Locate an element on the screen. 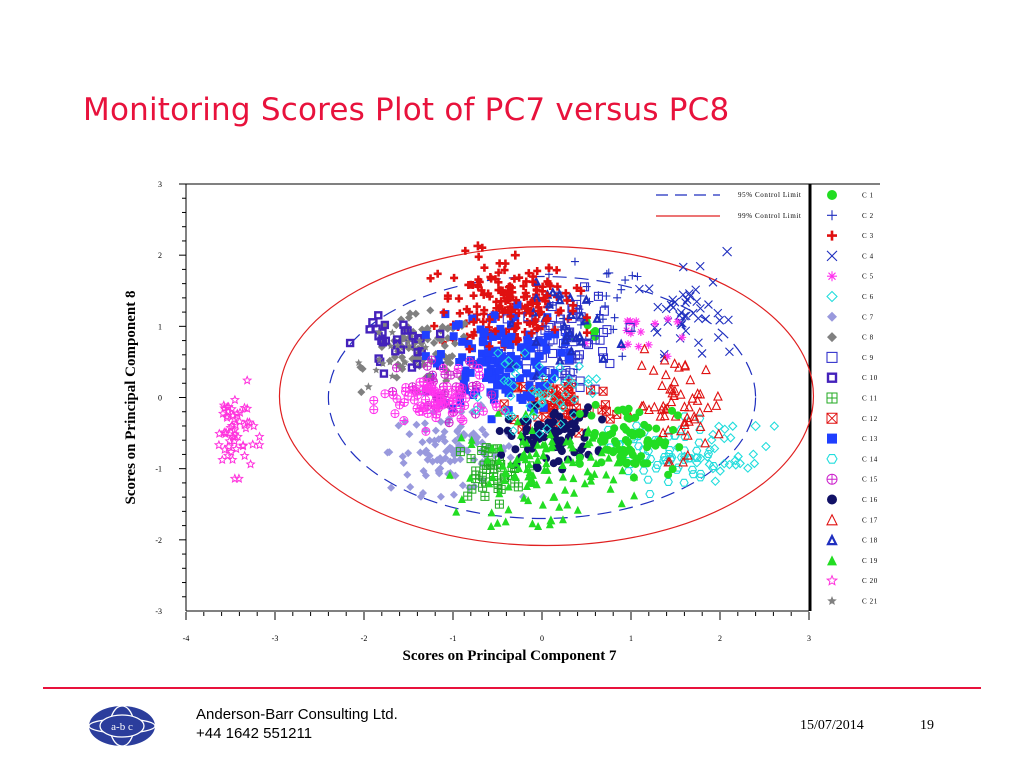  y-tick-label: 0 is located at coordinates (160, 398).